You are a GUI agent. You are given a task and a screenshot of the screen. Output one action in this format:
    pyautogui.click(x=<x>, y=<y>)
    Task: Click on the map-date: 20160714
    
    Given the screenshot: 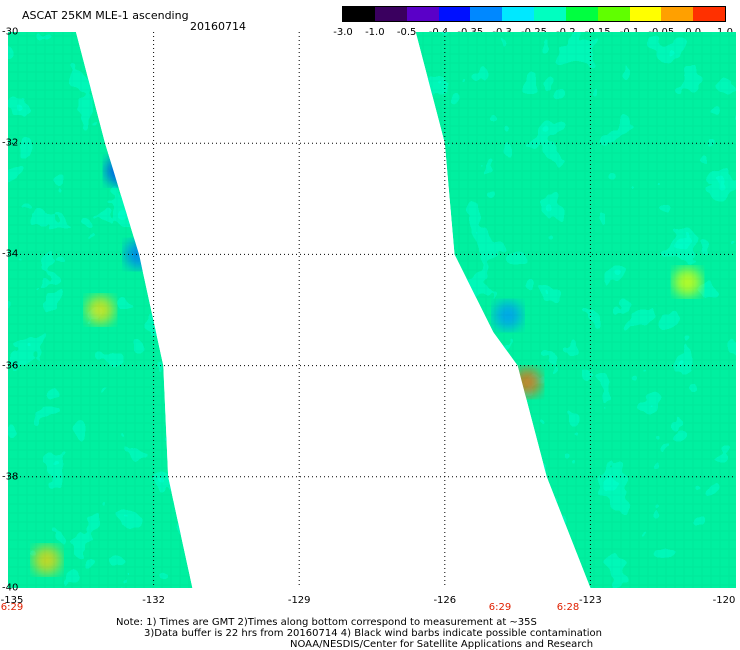 What is the action you would take?
    pyautogui.click(x=218, y=26)
    